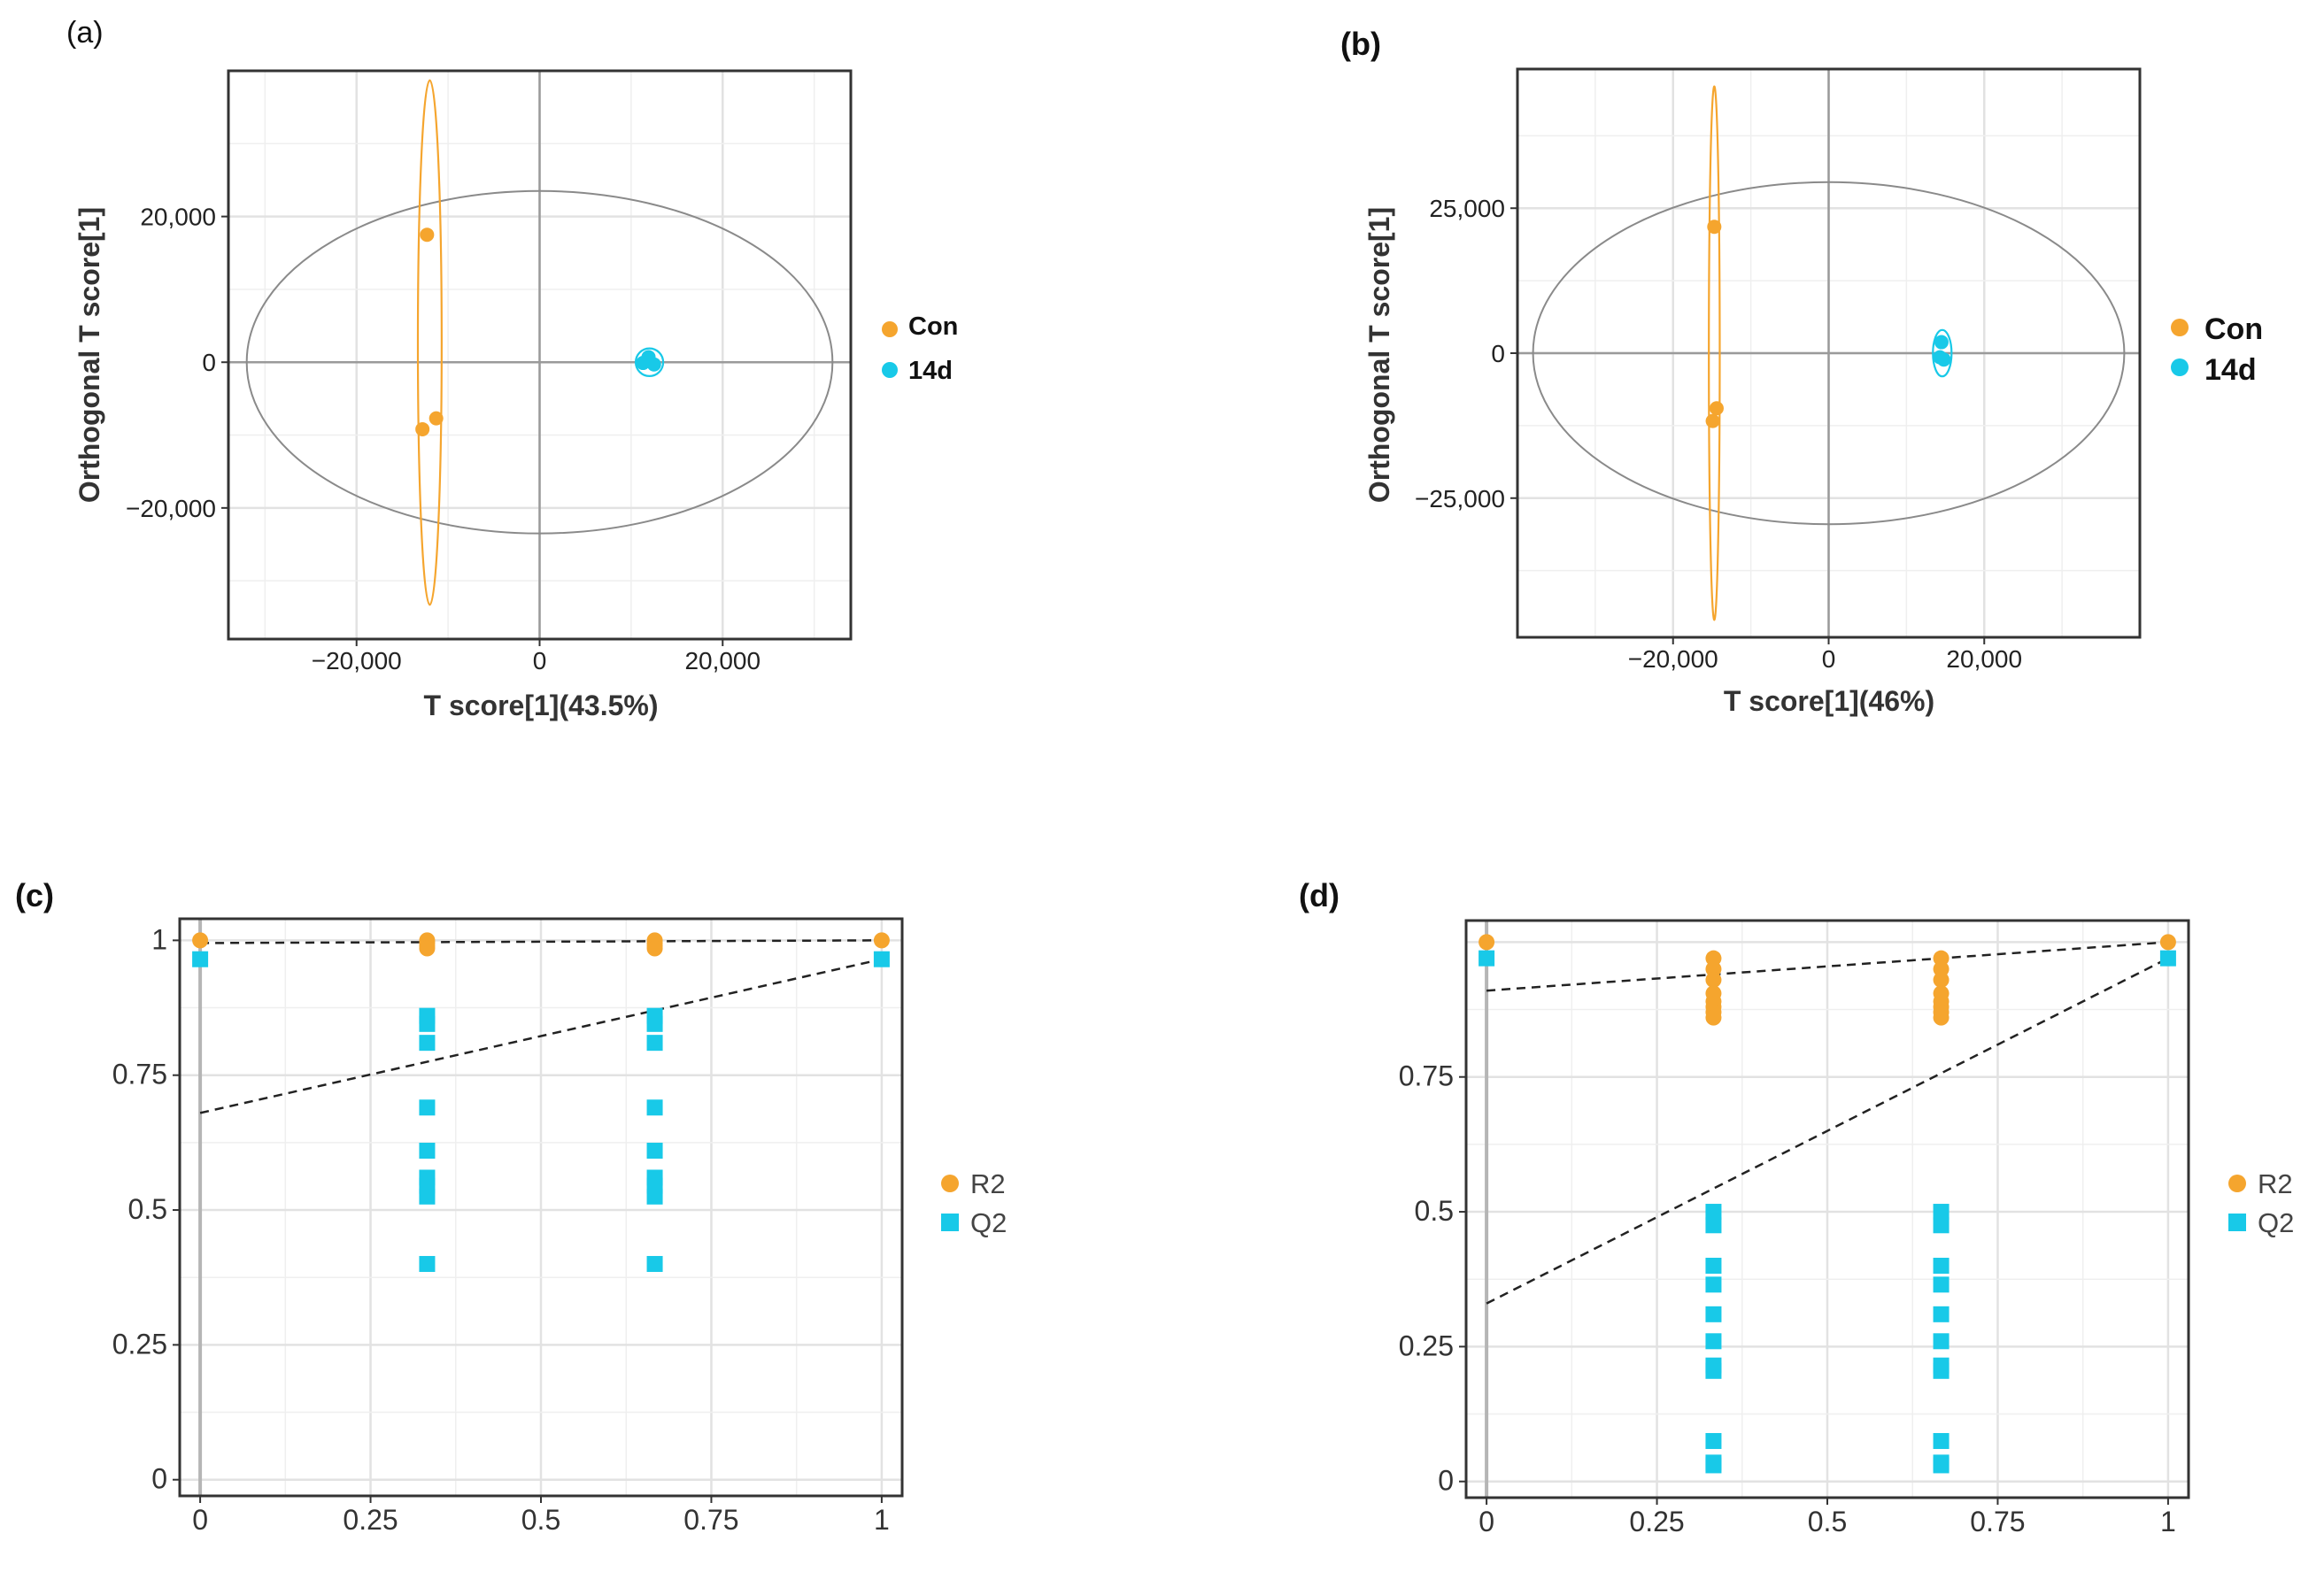 This screenshot has height=1572, width=2324. Describe the element at coordinates (1984, 659) in the screenshot. I see `panel-b-x-tick-label: 20,000` at that location.